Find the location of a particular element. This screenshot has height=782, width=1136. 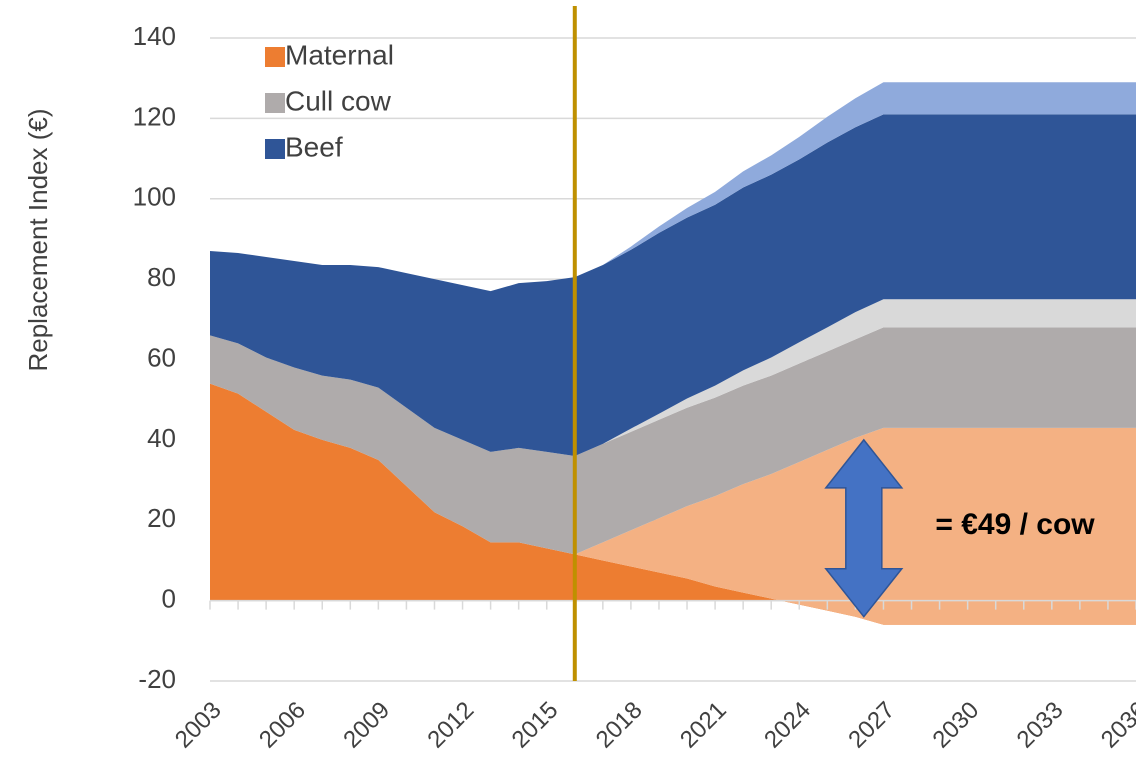

x-tick-label: 2012 is located at coordinates (450, 725).